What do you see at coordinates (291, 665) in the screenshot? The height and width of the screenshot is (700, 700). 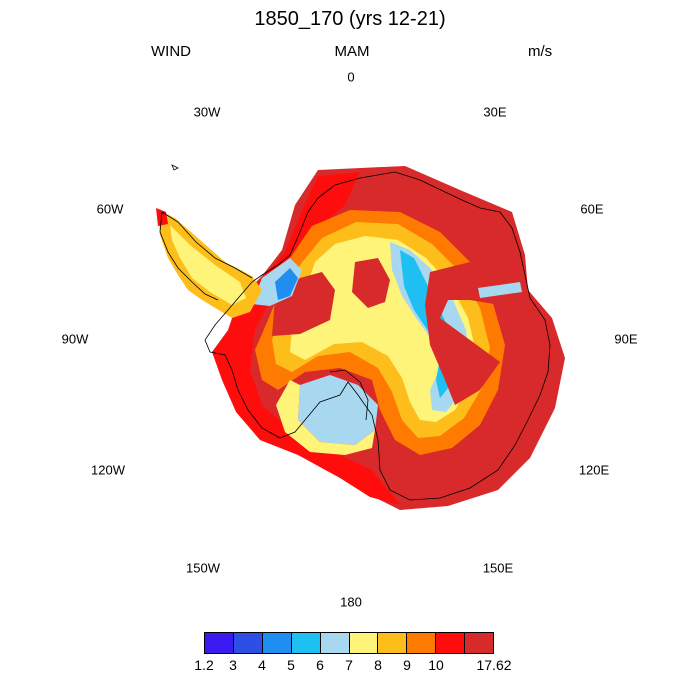 I see `colorbar-label: 5` at bounding box center [291, 665].